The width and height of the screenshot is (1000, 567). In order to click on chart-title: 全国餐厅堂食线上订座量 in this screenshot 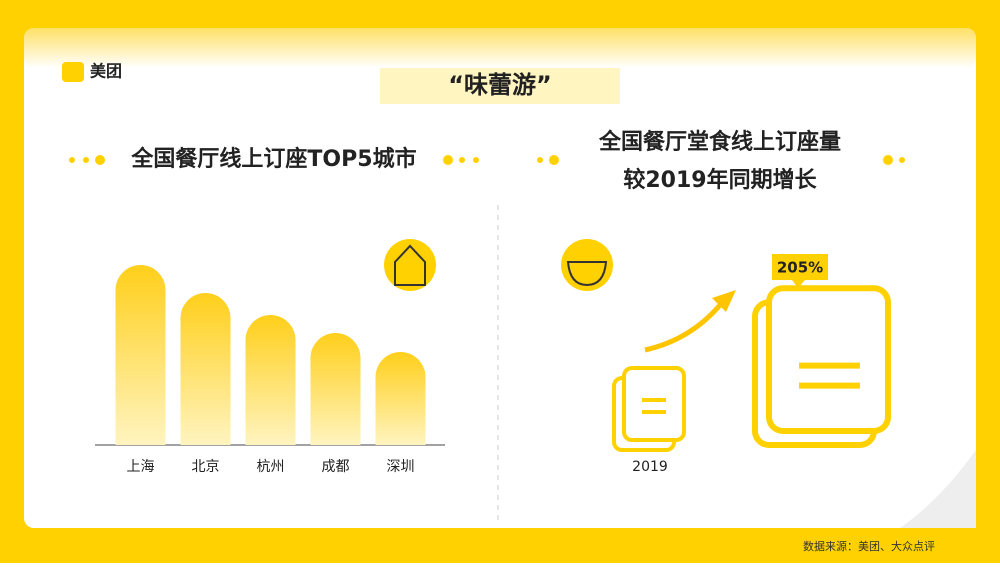, I will do `click(719, 142)`.